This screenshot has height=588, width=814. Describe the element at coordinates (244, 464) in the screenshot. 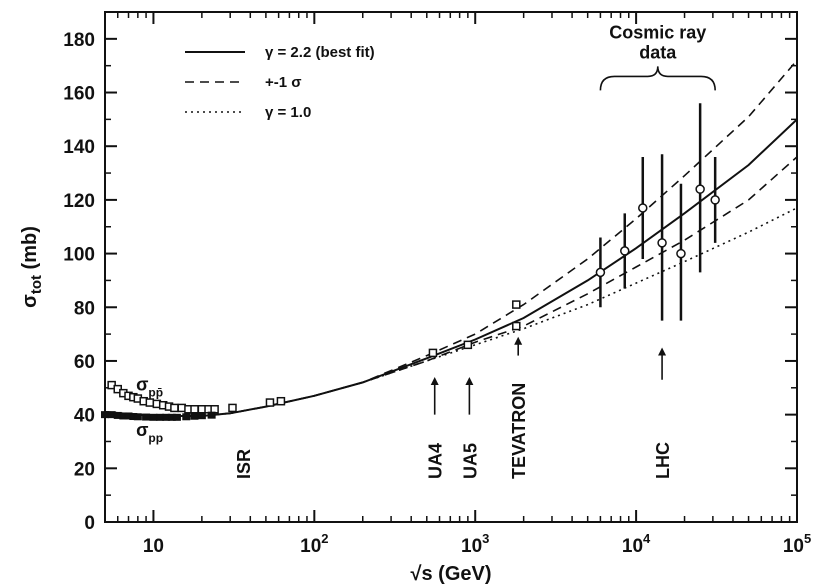

I see `annotation-isr: ISR` at that location.